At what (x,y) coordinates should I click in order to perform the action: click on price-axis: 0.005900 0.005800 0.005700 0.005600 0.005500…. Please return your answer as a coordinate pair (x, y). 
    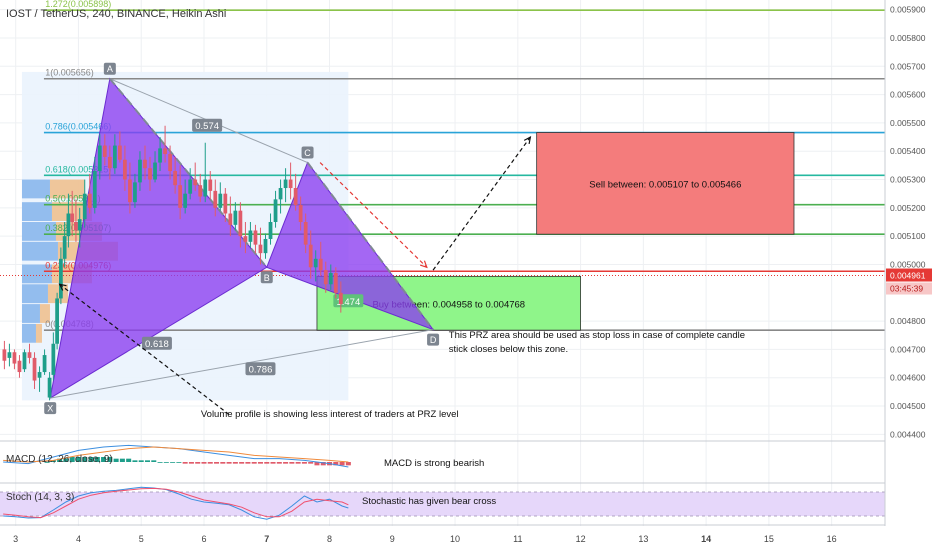
    Looking at the image, I should click on (908, 275).